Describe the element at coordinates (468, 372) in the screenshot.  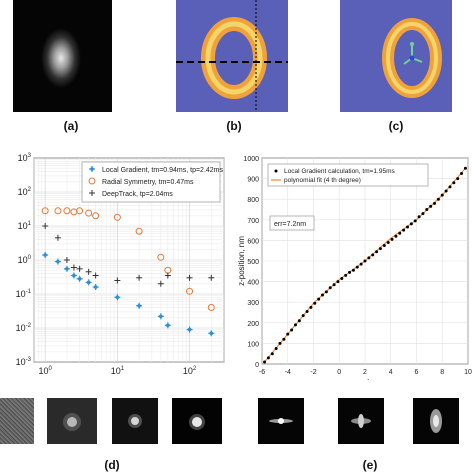
I see `chart-e-xtick-label: 10` at that location.